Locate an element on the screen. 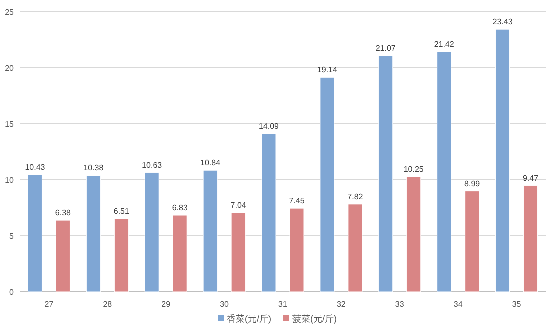 The height and width of the screenshot is (330, 550). data-label: 10.43 is located at coordinates (35, 167).